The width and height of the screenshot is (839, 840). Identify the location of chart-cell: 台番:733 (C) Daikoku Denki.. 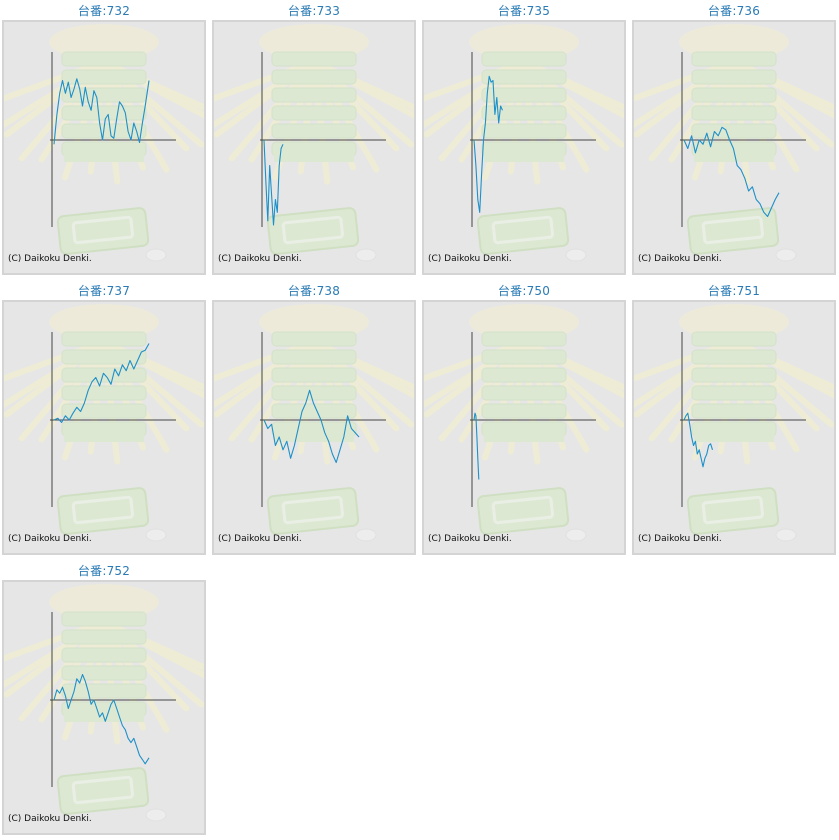
(314, 138).